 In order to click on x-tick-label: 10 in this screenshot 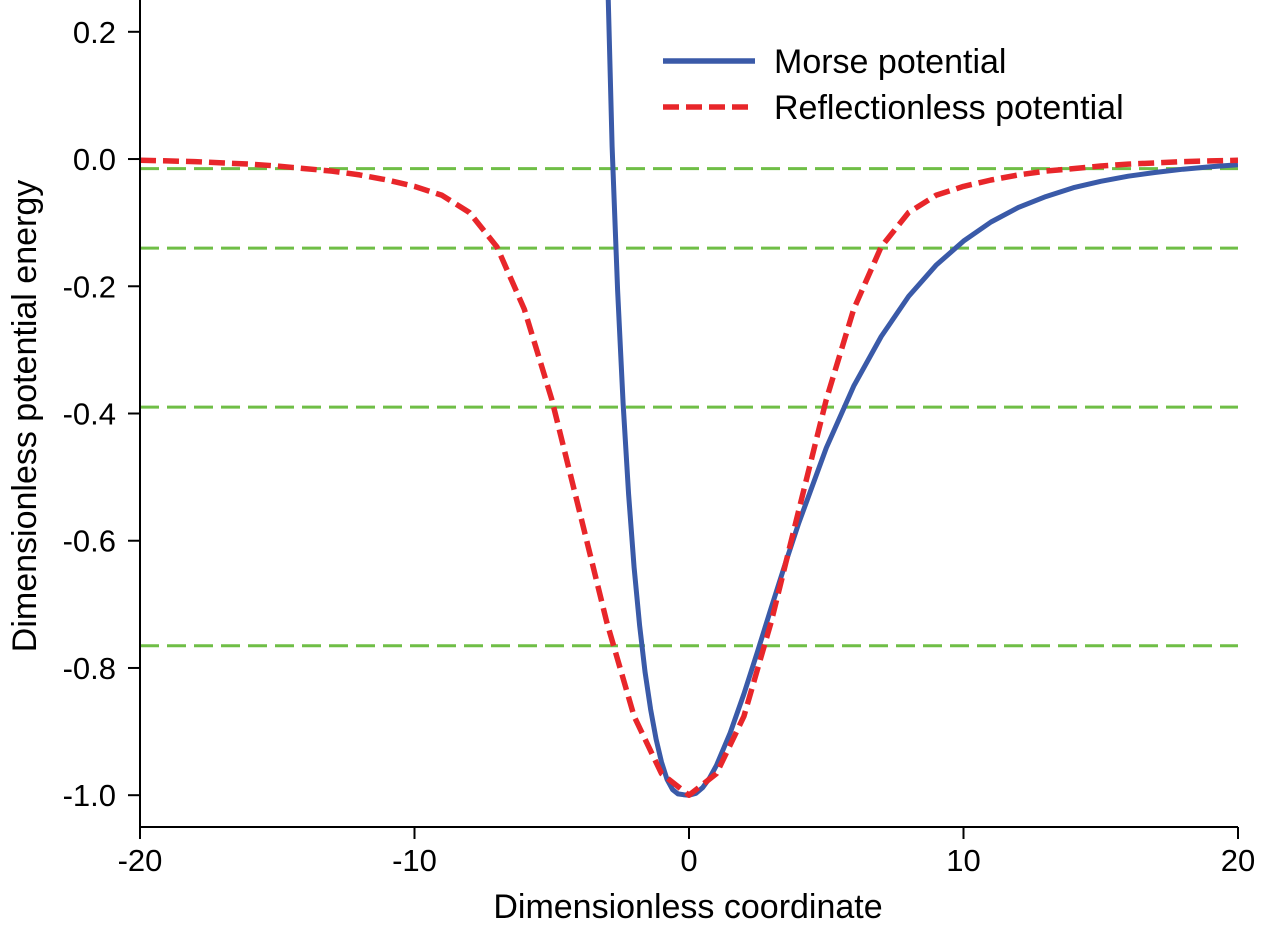, I will do `click(963, 860)`.